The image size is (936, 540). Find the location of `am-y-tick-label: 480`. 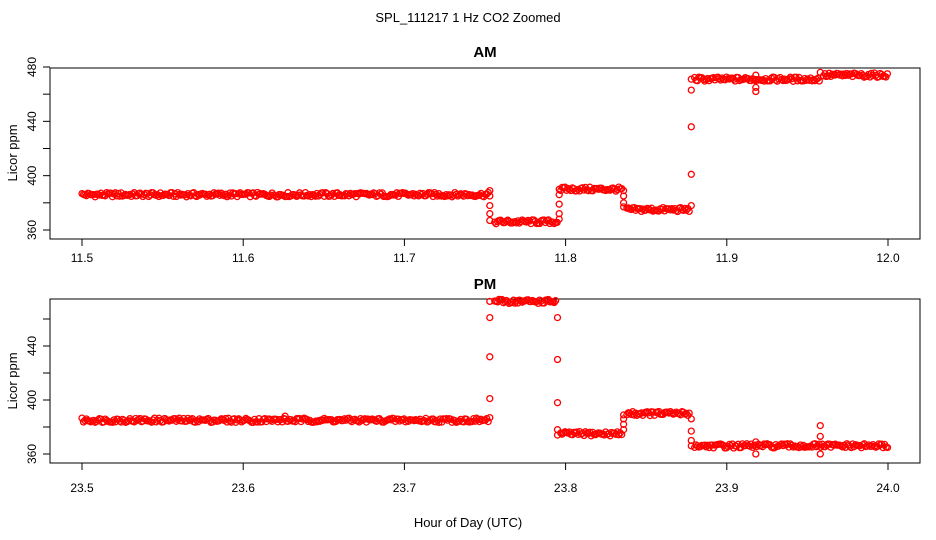

am-y-tick-label: 480 is located at coordinates (32, 67).